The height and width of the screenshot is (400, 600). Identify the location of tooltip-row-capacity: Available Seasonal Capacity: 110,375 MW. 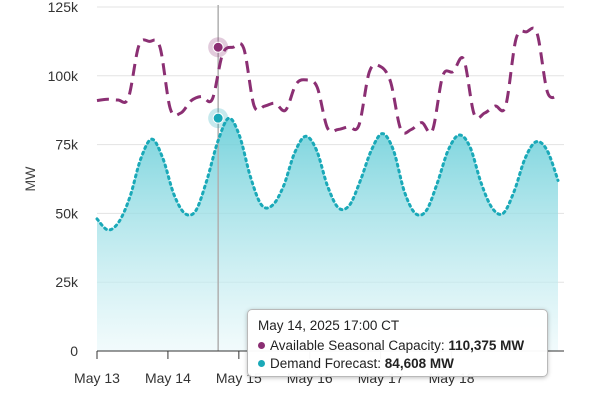
(397, 346).